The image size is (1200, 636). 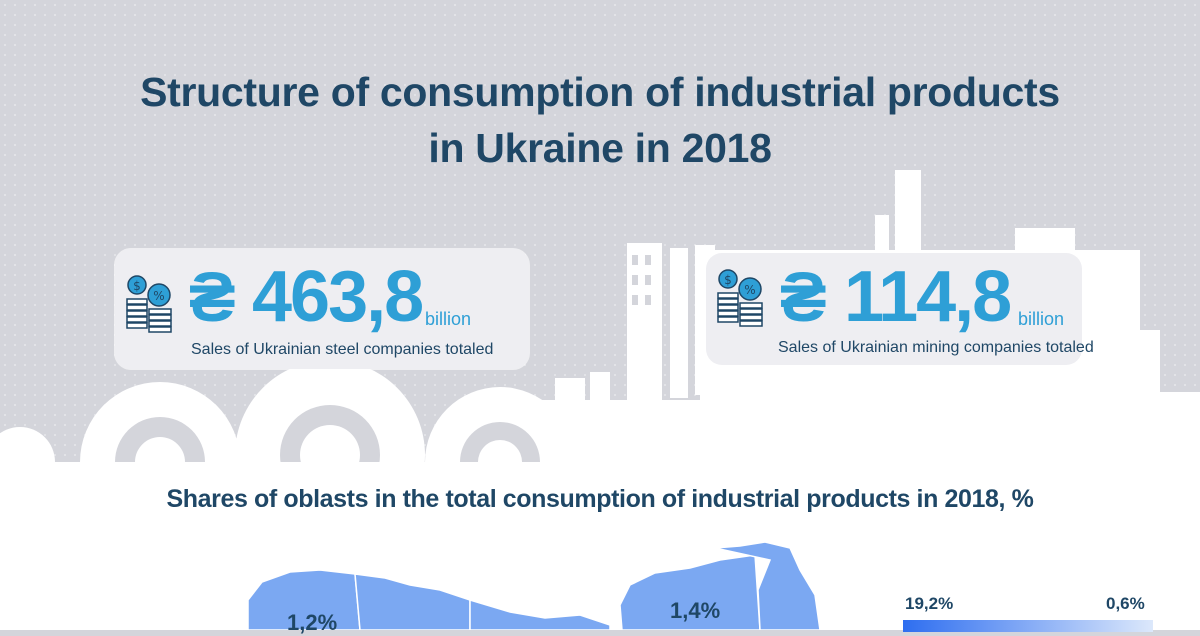 I want to click on steel-sales-amount: 463,8, so click(x=338, y=297).